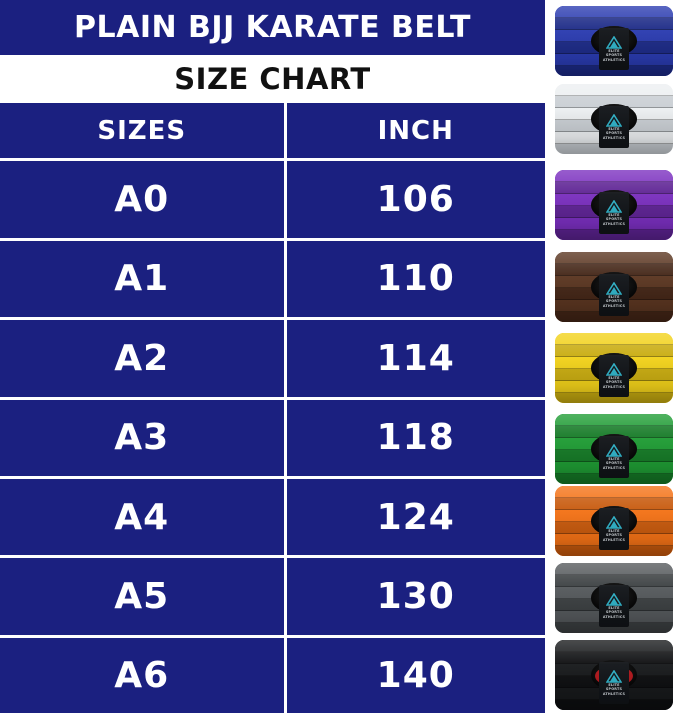 This screenshot has height=713, width=679. What do you see at coordinates (143, 200) in the screenshot?
I see `cell-size: A0` at bounding box center [143, 200].